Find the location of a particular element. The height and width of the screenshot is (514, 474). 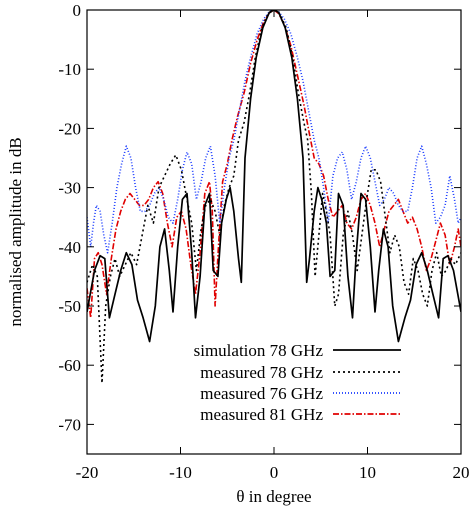

y-tick-label: -60 is located at coordinates (69, 365).